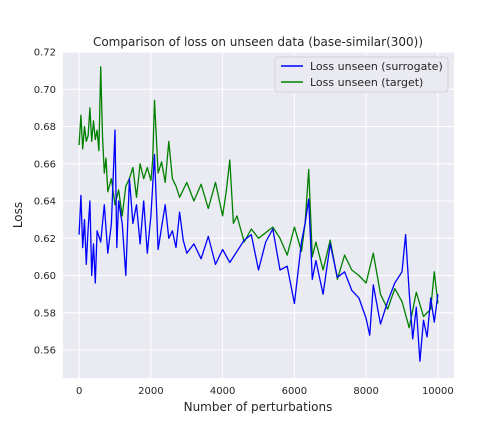  I want to click on y-tick-label: 0.68, so click(45, 127).